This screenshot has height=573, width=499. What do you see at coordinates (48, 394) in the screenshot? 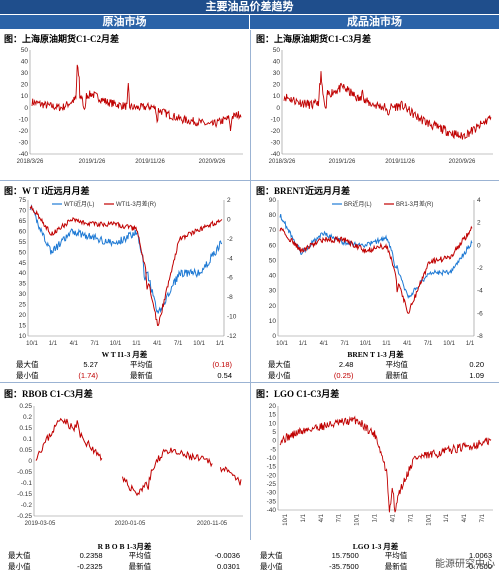
I see `chart-title: 图：RBOB C1-C3月差` at bounding box center [48, 394].